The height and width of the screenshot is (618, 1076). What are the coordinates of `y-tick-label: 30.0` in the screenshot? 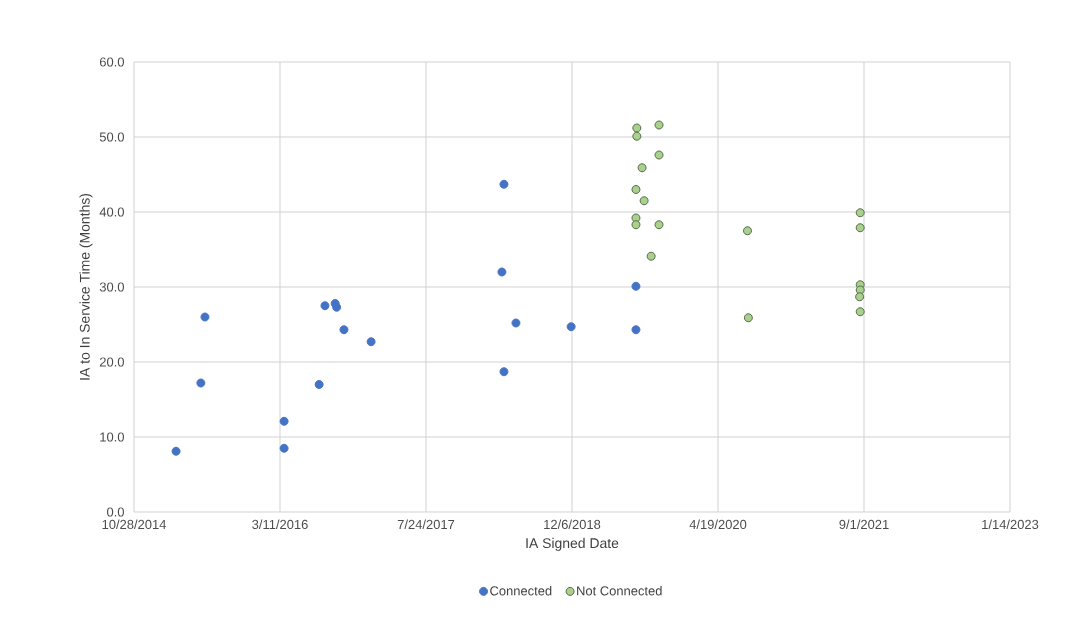 It's located at (111, 287).